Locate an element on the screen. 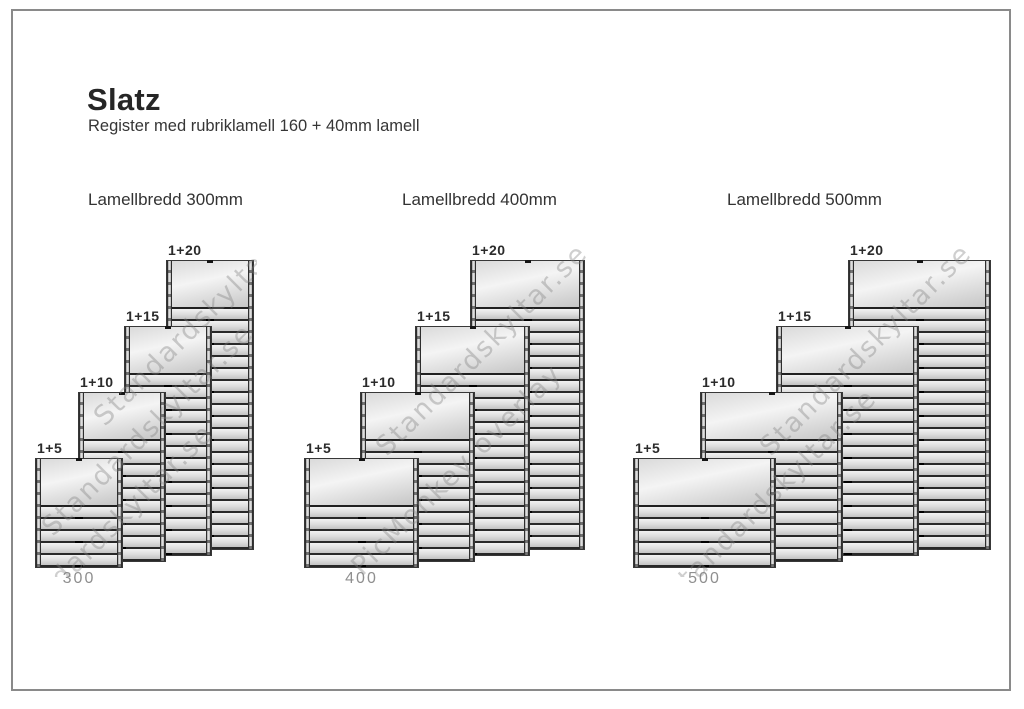 This screenshot has height=709, width=1024. group-heading: Lamellbredd 400mm is located at coordinates (479, 199).